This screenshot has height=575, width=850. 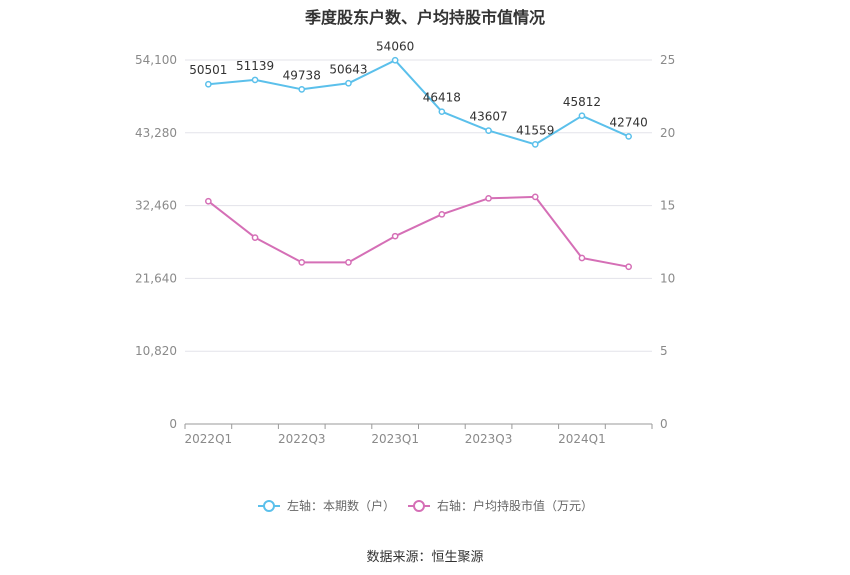 What do you see at coordinates (664, 351) in the screenshot?
I see `right-axis-tick-label: 5` at bounding box center [664, 351].